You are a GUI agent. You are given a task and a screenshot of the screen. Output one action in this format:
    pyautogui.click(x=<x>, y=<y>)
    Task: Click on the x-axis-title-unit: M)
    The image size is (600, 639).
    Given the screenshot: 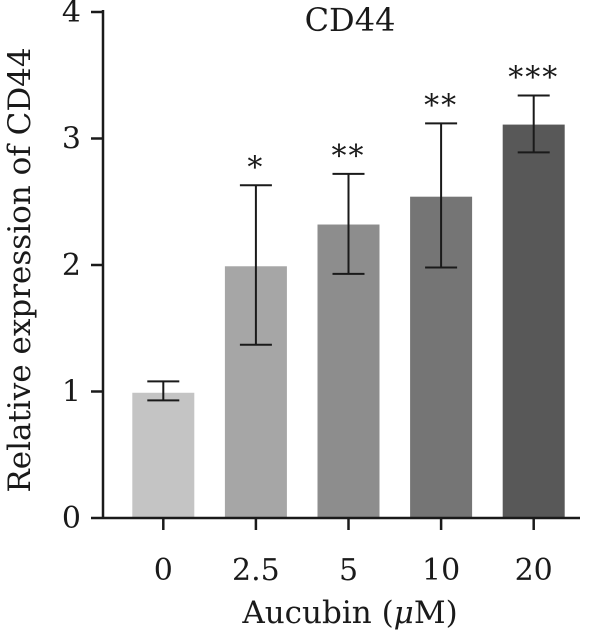 What is the action you would take?
    pyautogui.click(x=436, y=613)
    